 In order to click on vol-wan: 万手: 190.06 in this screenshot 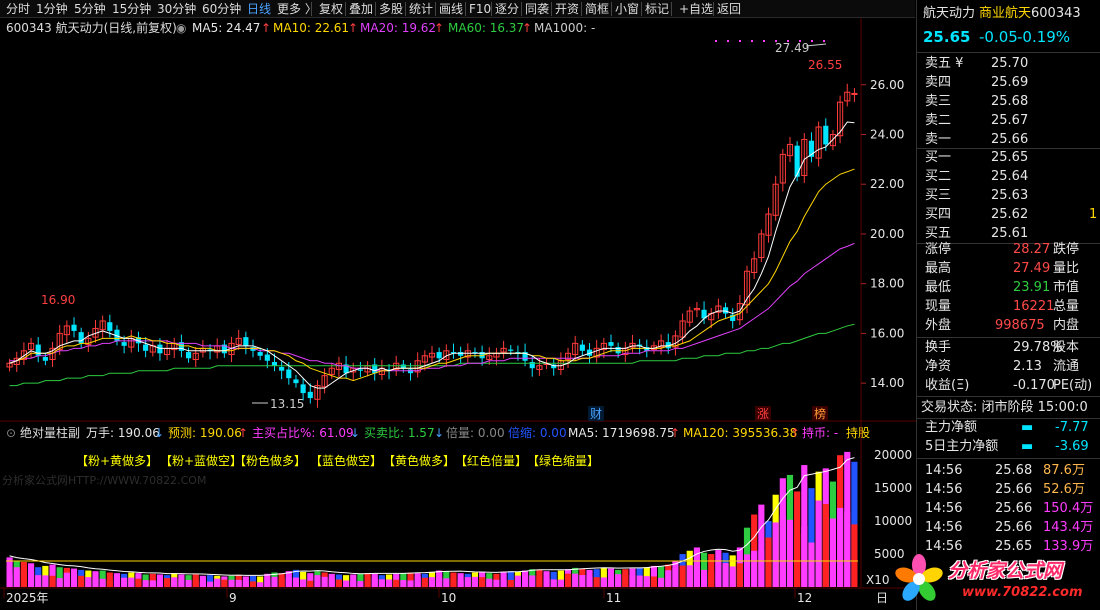, I will do `click(123, 433)`.